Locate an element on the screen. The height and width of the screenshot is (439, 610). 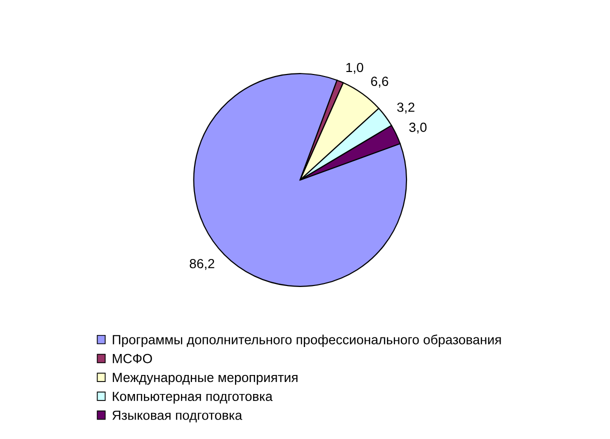
legend-label: Программы дополнительного профессионального образования is located at coordinates (306, 340).